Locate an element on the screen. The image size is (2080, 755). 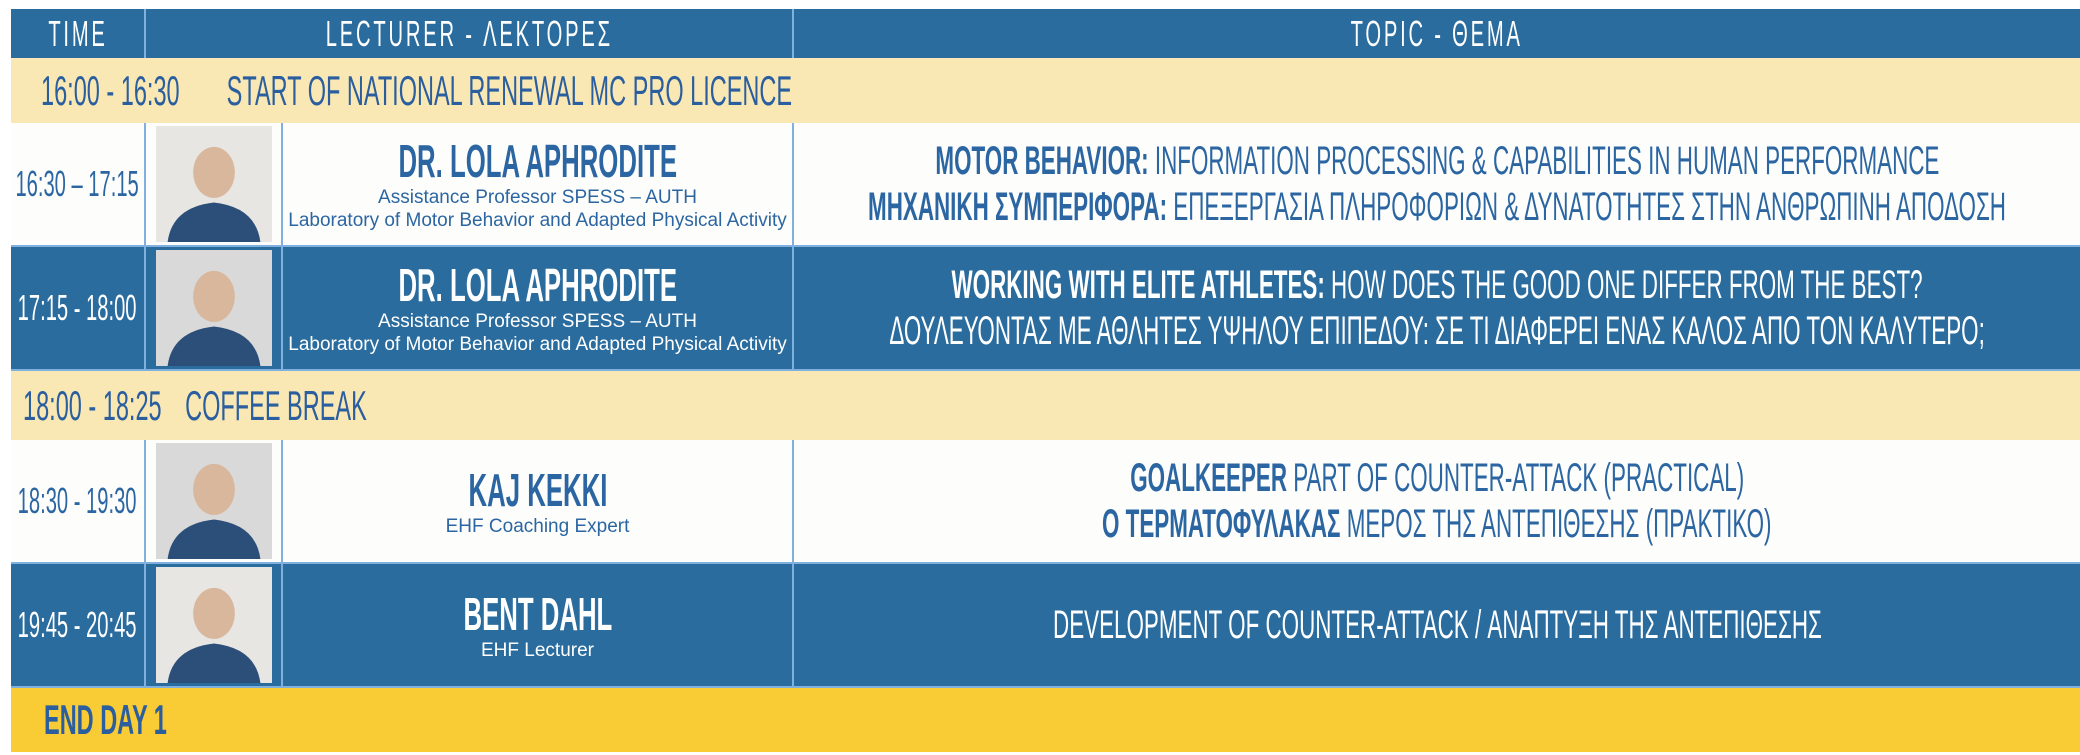
header-lecturer: LECTURER - ΛΕΚΤΟΡΕΣ is located at coordinates (469, 33).